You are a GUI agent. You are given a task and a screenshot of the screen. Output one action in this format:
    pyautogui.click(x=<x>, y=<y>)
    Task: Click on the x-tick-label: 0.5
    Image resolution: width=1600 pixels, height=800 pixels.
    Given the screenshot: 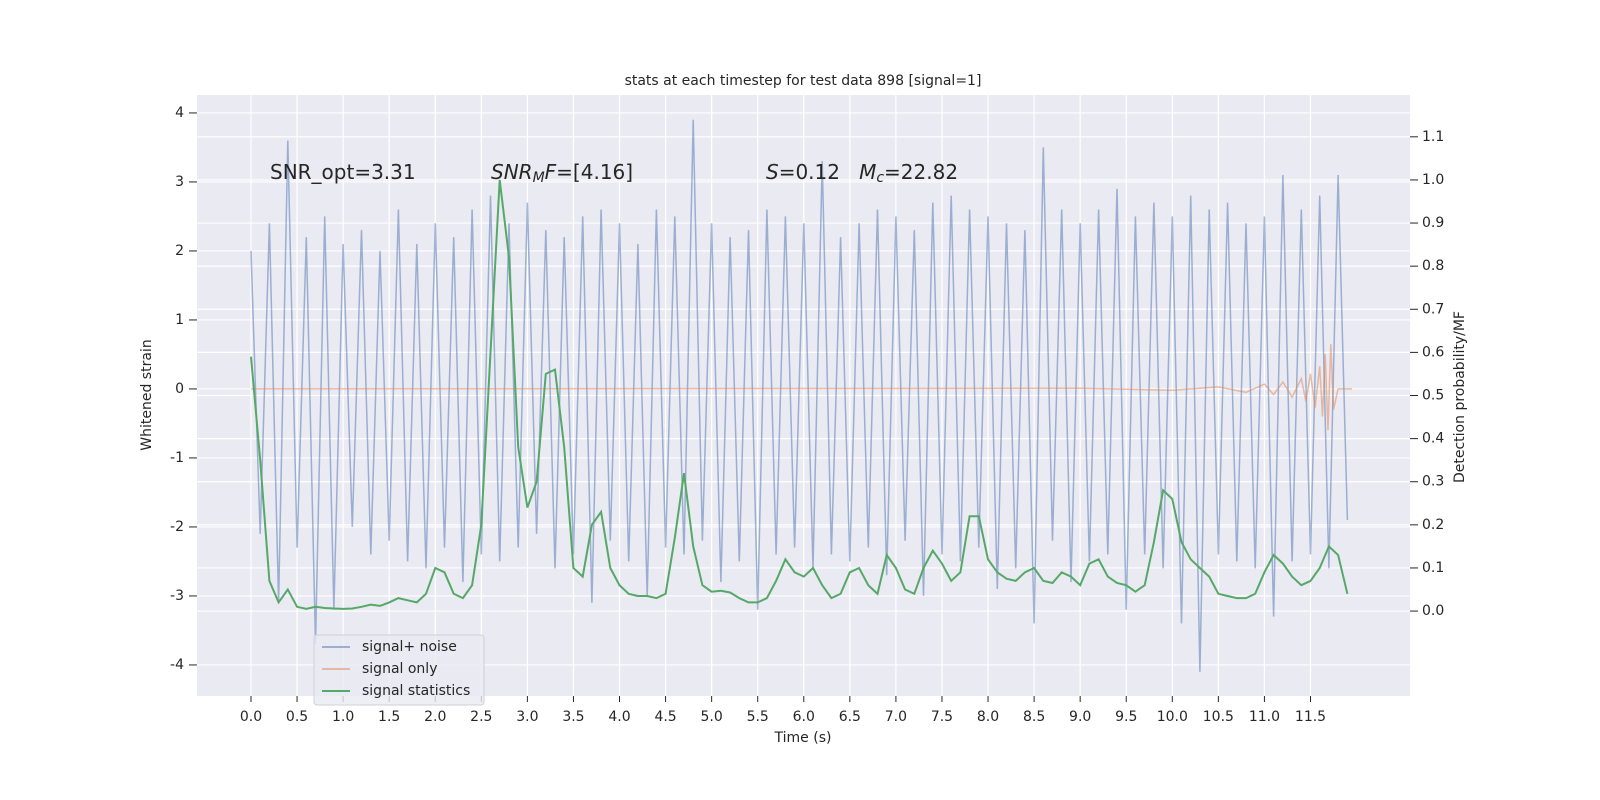 What is the action you would take?
    pyautogui.click(x=297, y=717)
    